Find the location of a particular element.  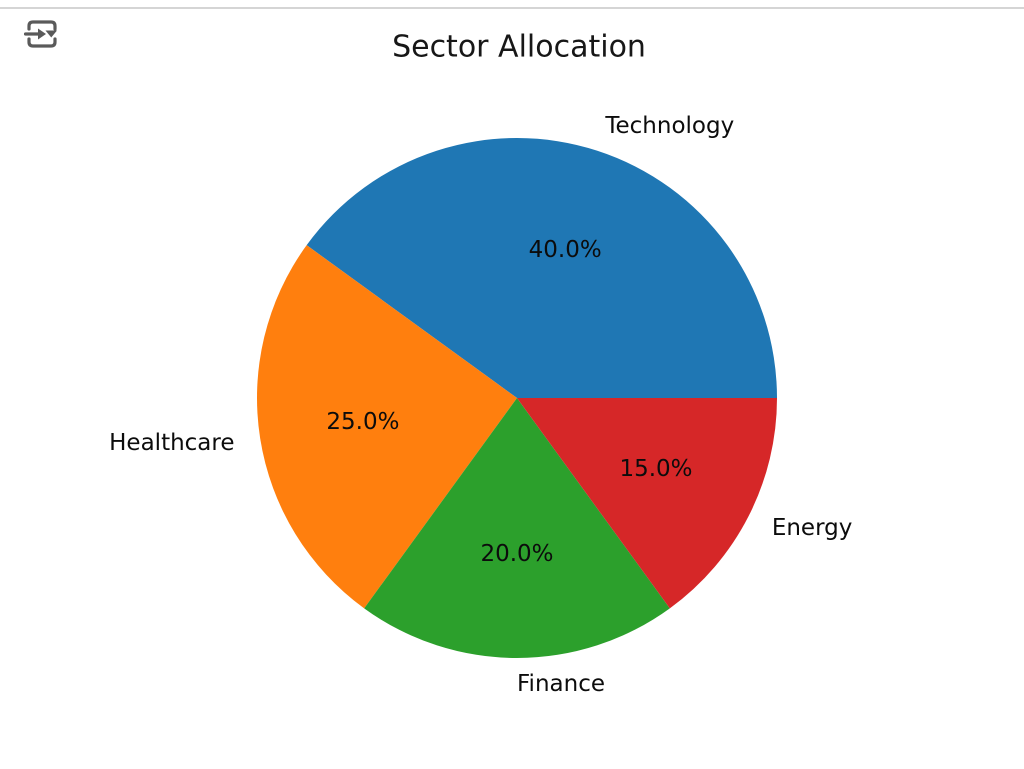

run-cell-dropdown-button is located at coordinates (42, 34).